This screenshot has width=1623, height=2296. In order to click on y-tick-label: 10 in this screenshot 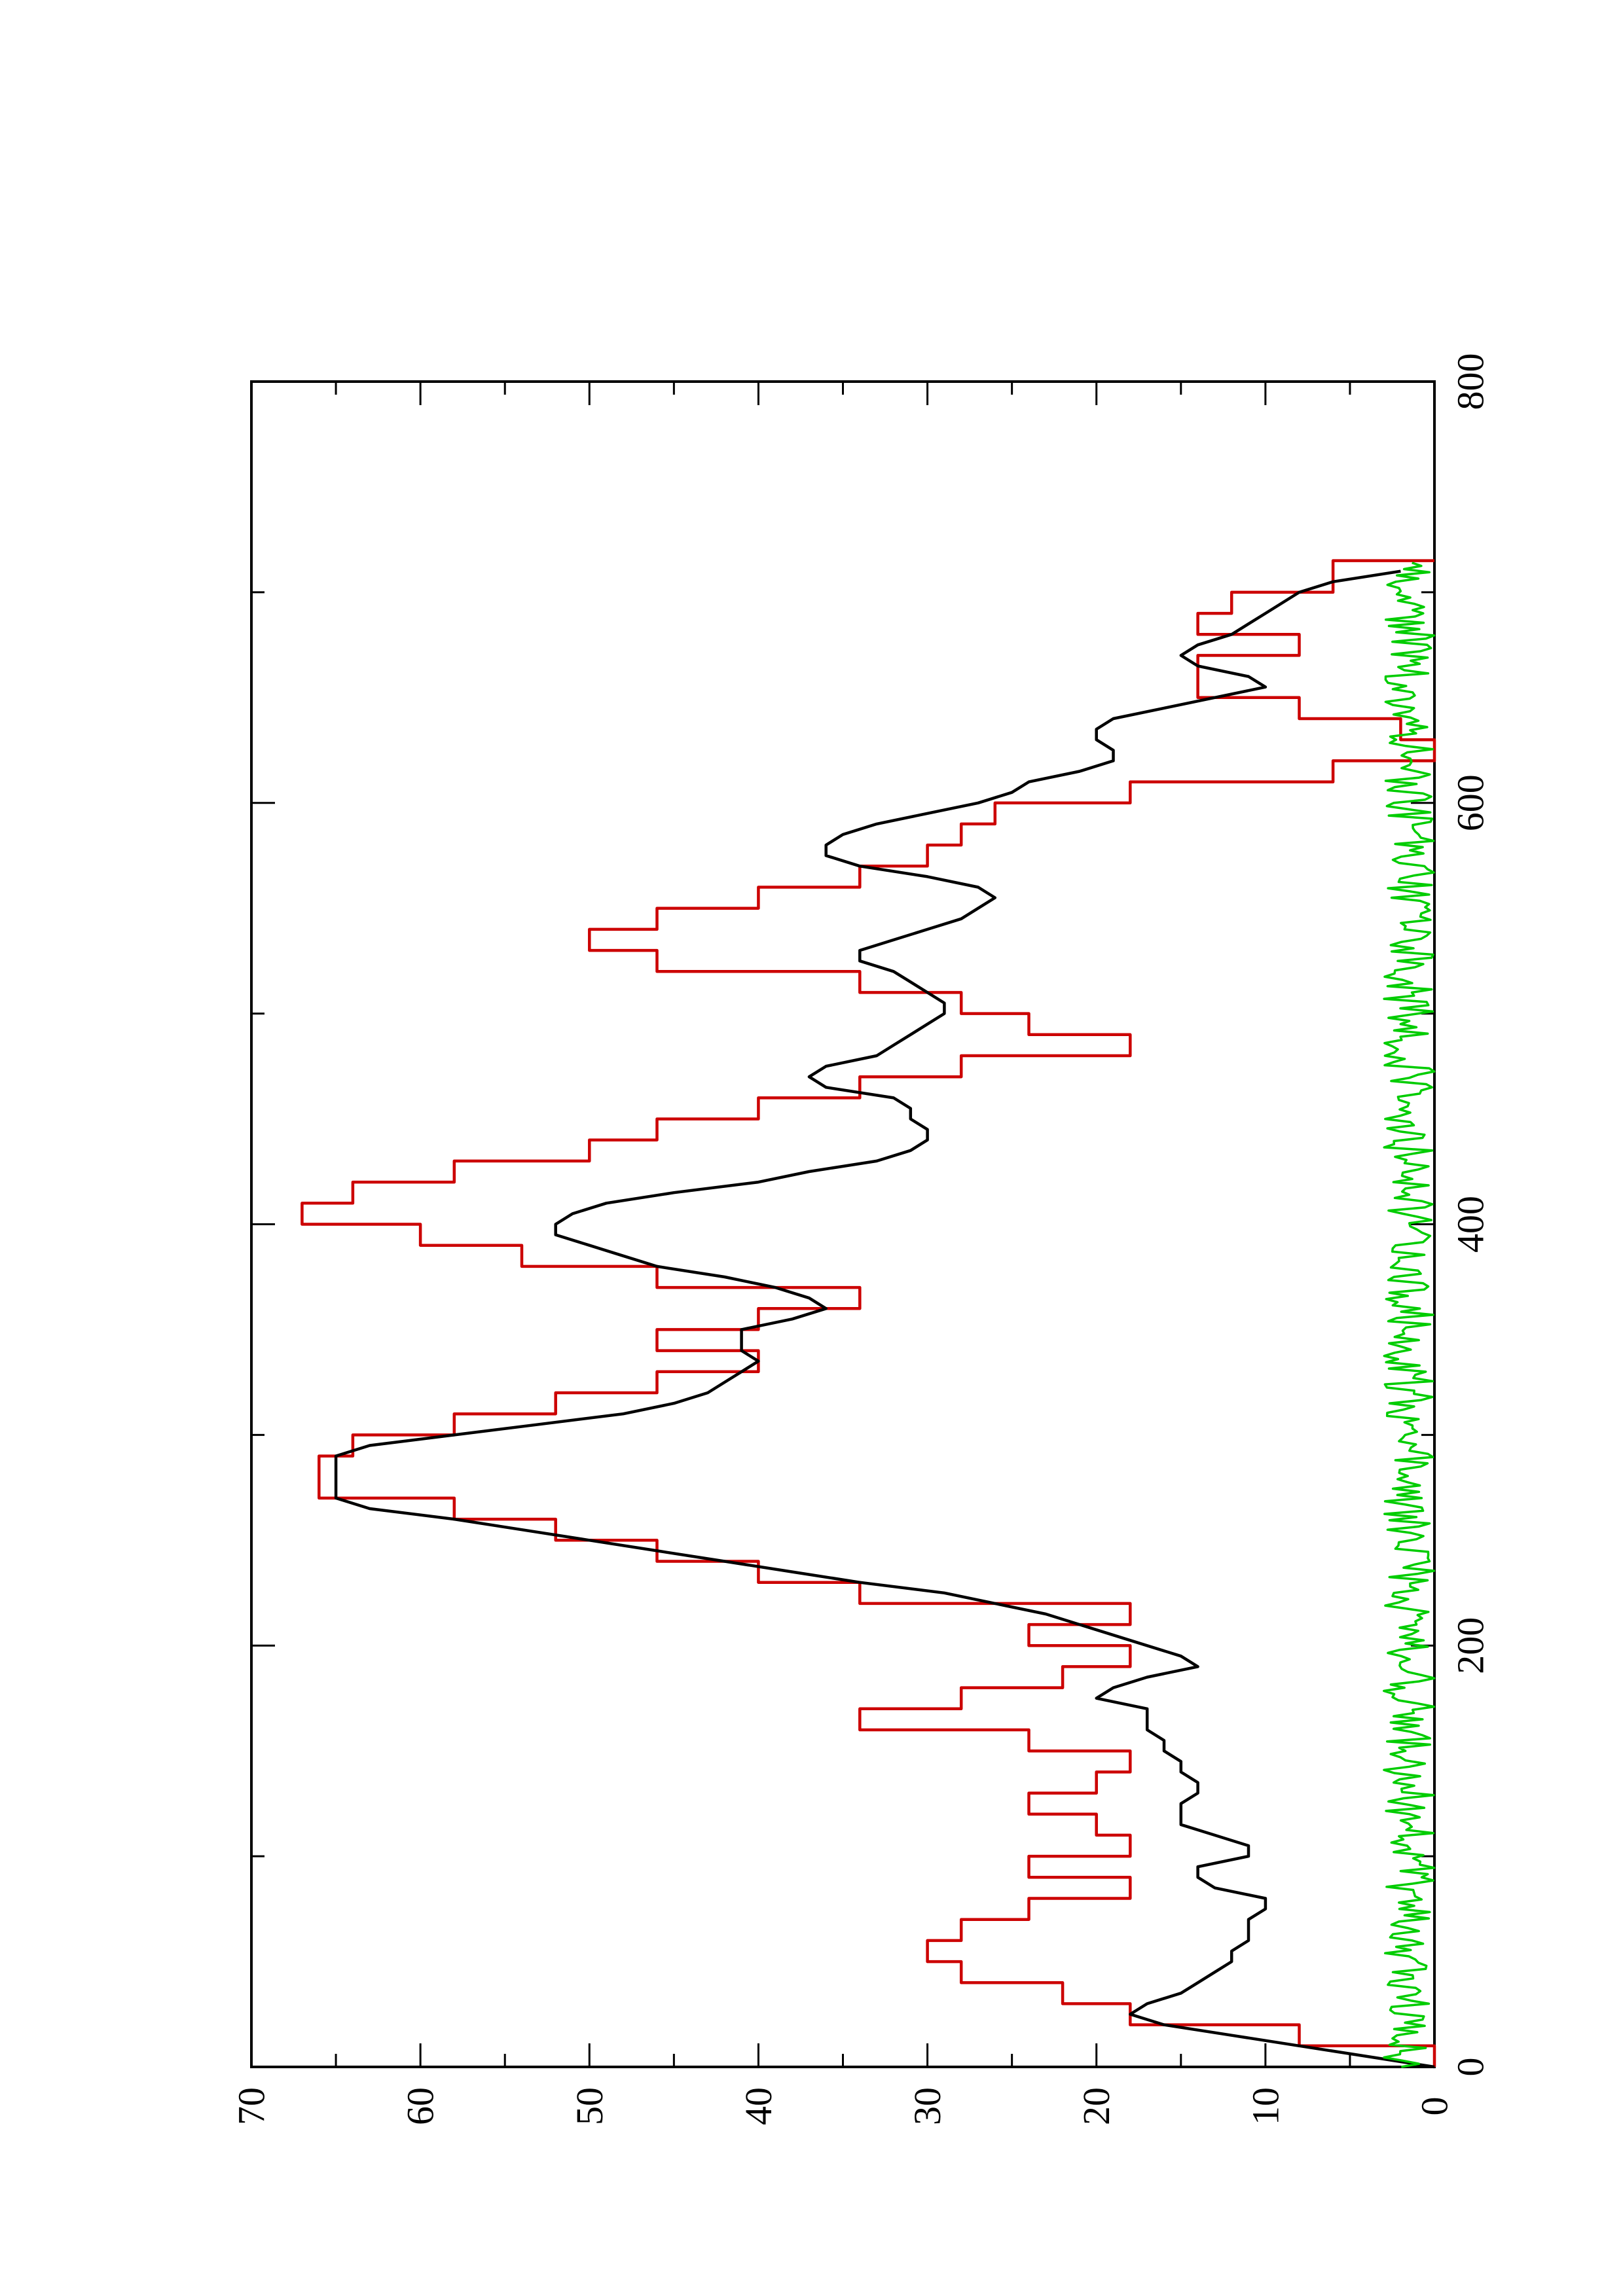, I will do `click(1265, 2106)`.